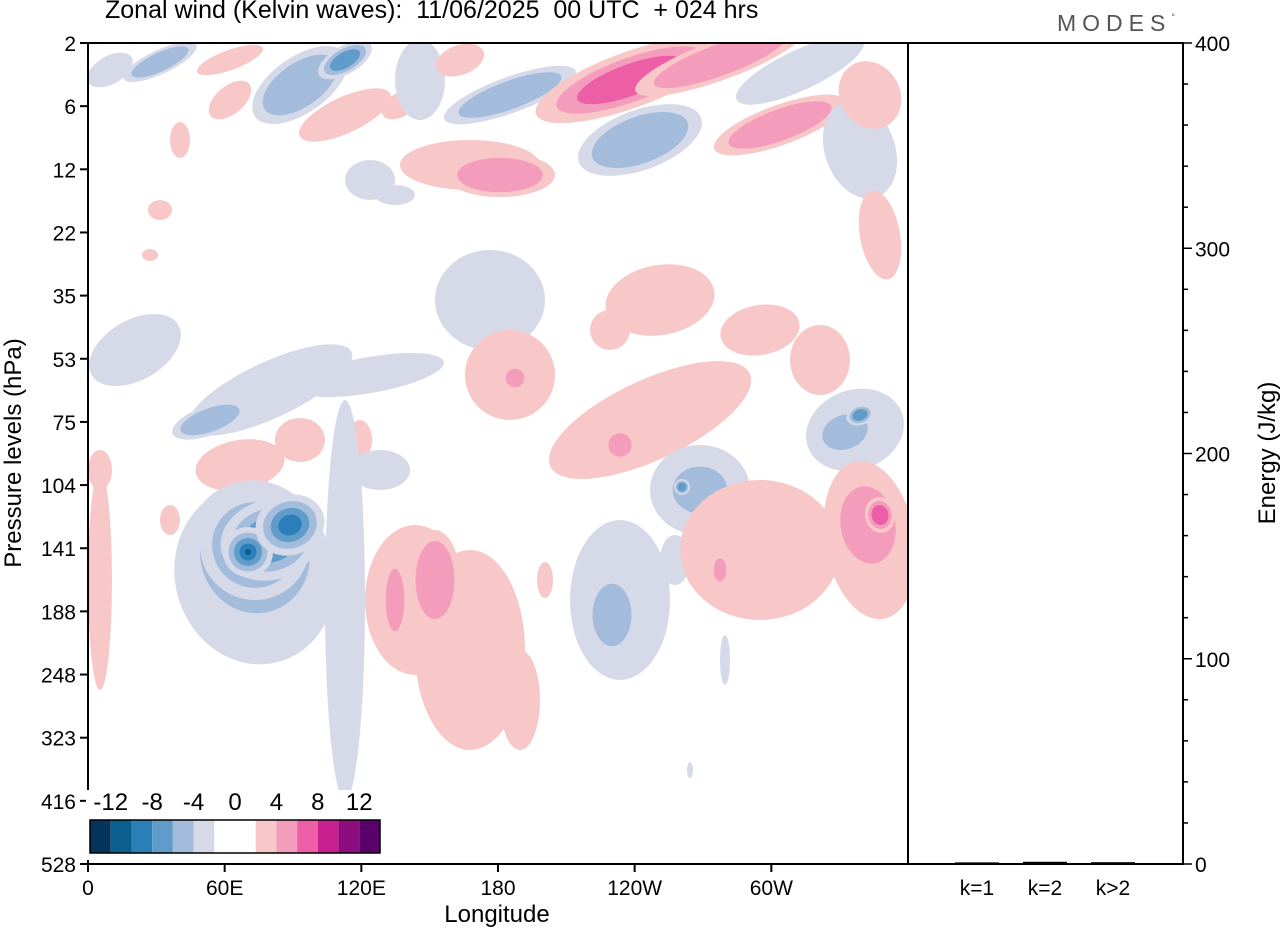  Describe the element at coordinates (1212, 455) in the screenshot. I see `energy-tick-label: 200` at that location.